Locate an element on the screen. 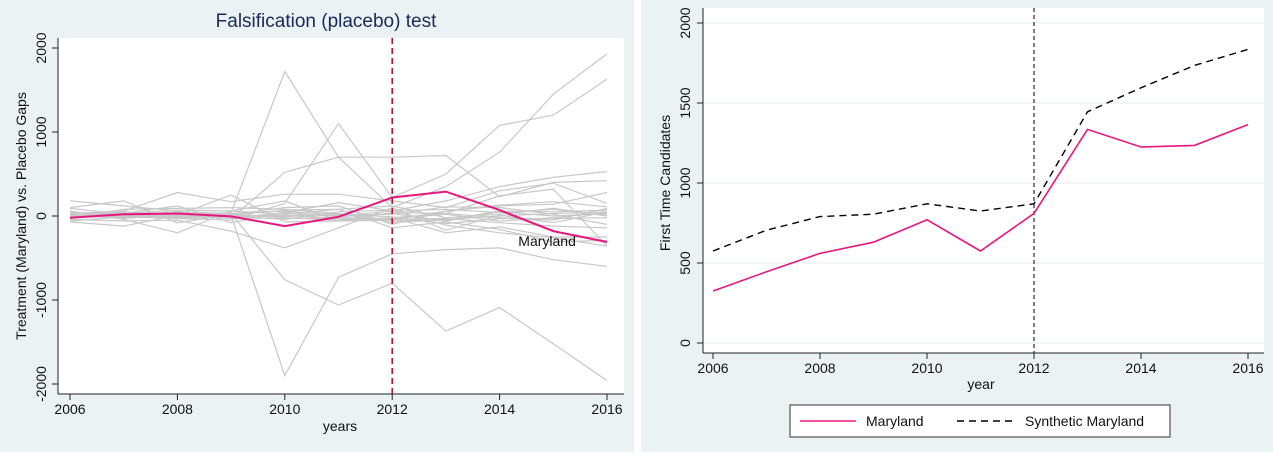 This screenshot has width=1273, height=457. y-tick-label-500: 500 is located at coordinates (685, 263).